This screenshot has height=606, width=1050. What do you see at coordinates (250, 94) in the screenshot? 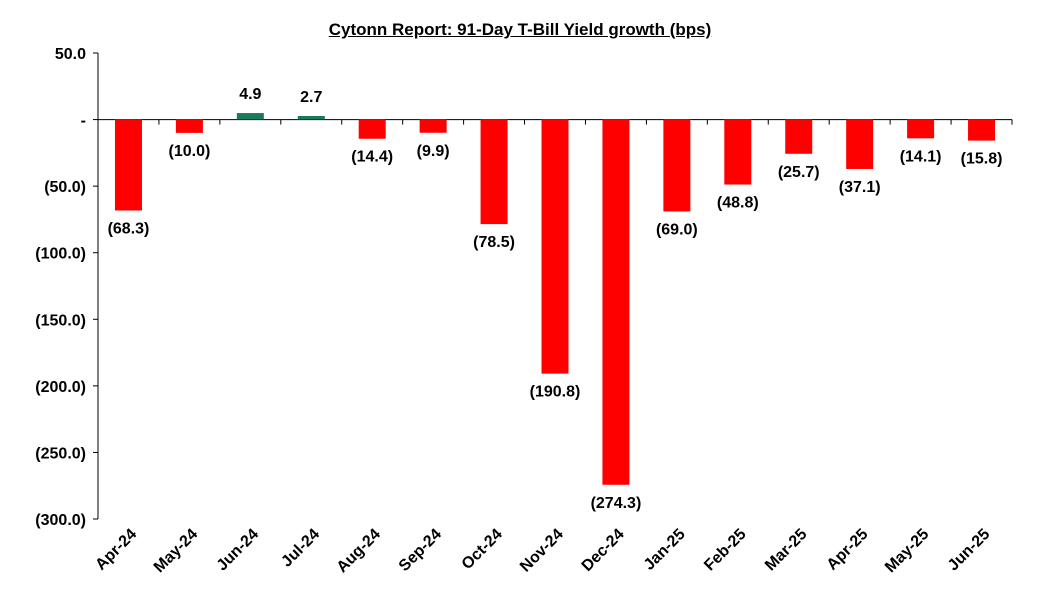
I see `data-label: 4.9` at bounding box center [250, 94].